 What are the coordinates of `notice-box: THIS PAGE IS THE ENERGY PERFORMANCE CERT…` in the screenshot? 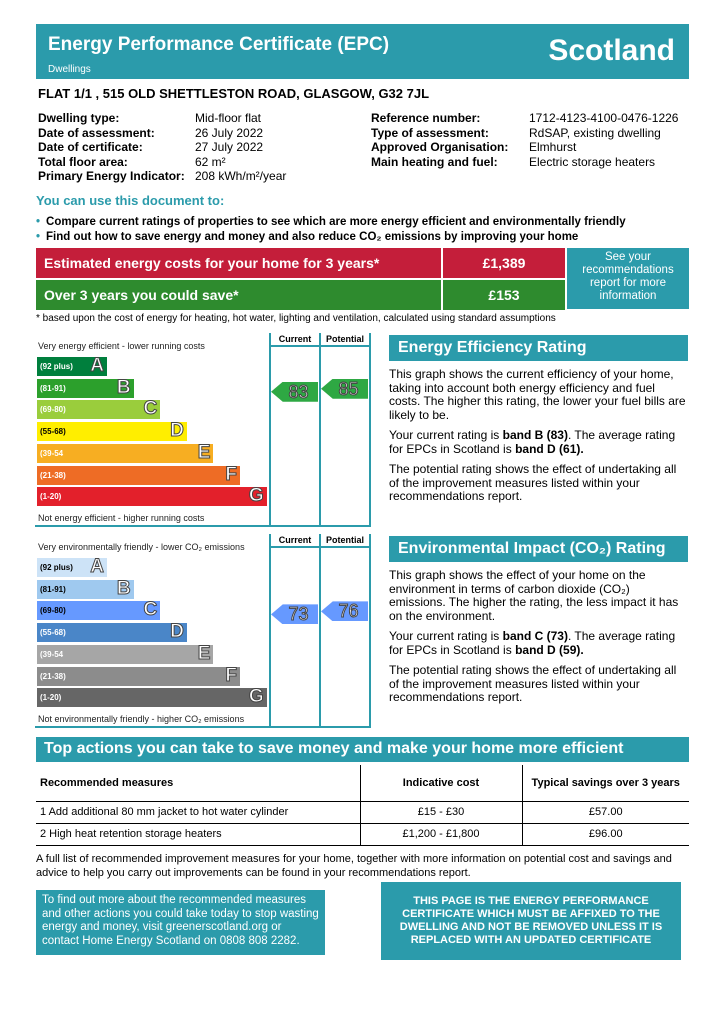 It's located at (531, 921).